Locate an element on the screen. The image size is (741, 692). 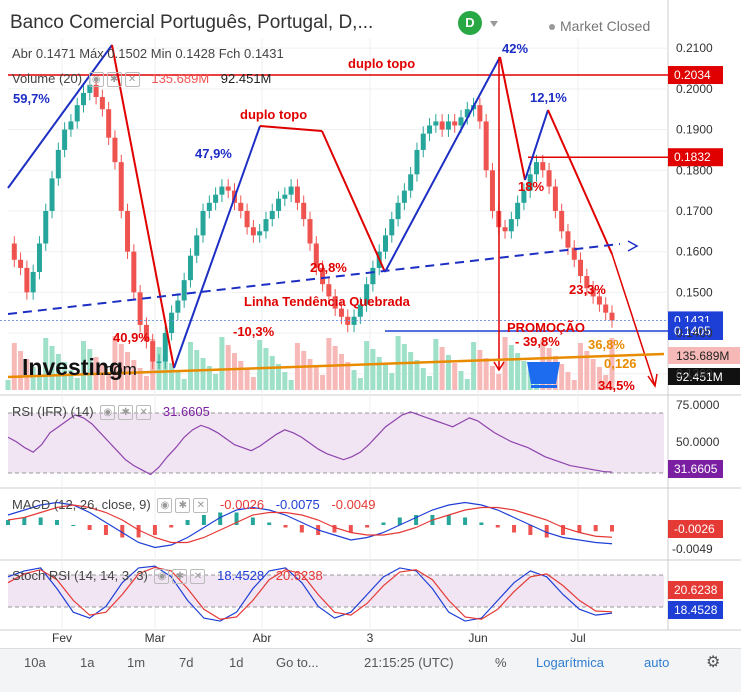
macd-signal-line is located at coordinates (310, 524).